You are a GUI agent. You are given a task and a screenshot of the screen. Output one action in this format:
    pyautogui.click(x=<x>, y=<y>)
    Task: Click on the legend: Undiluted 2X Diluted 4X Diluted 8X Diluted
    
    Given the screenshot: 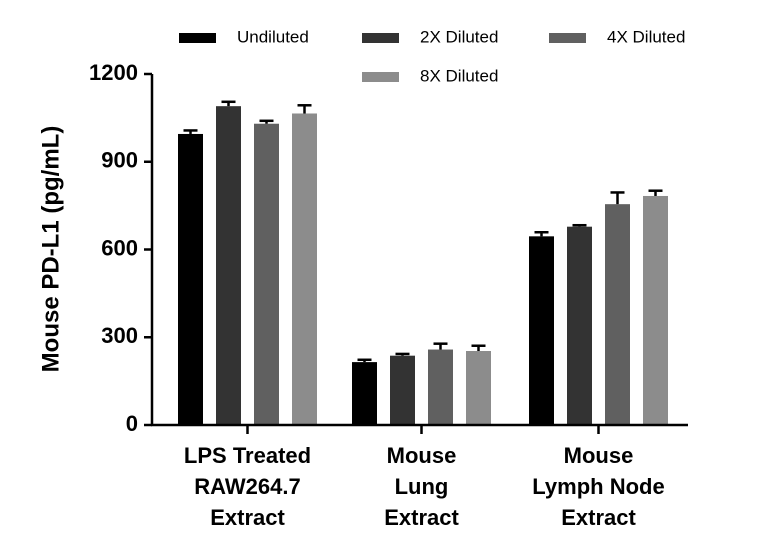 What is the action you would take?
    pyautogui.click(x=432, y=56)
    